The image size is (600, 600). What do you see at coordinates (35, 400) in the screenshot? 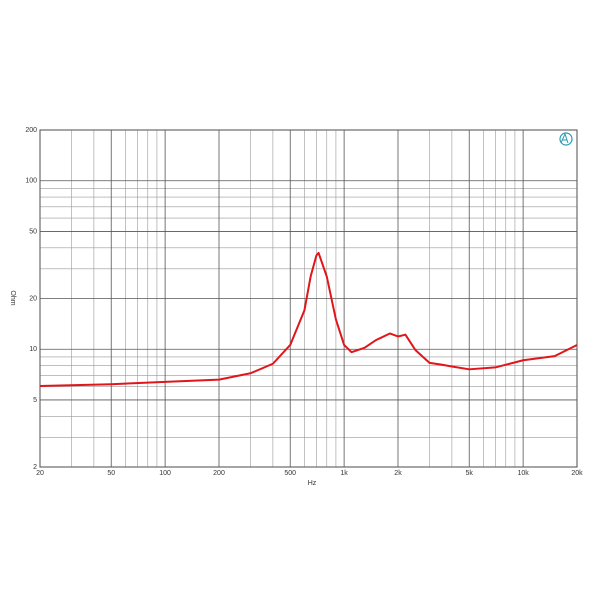
I see `y-tick-label: 5` at bounding box center [35, 400].